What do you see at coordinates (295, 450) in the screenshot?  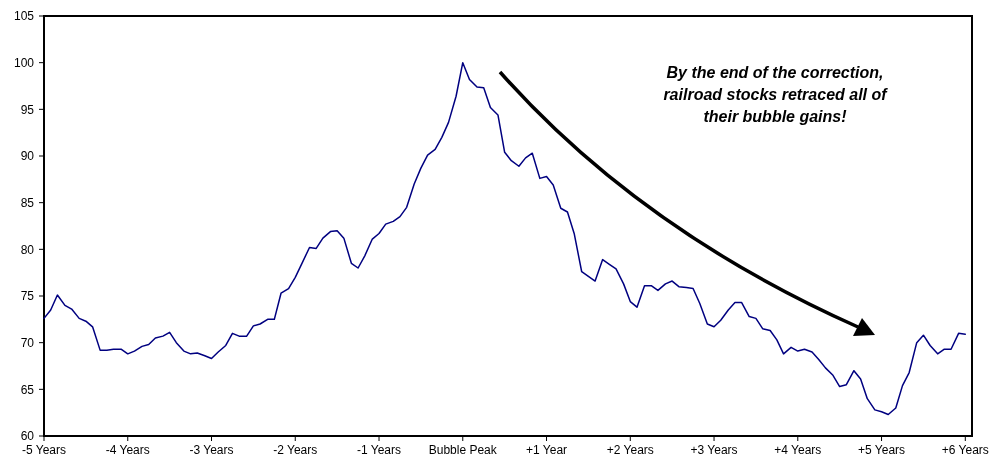 I see `x-tick-label: -2 Years` at bounding box center [295, 450].